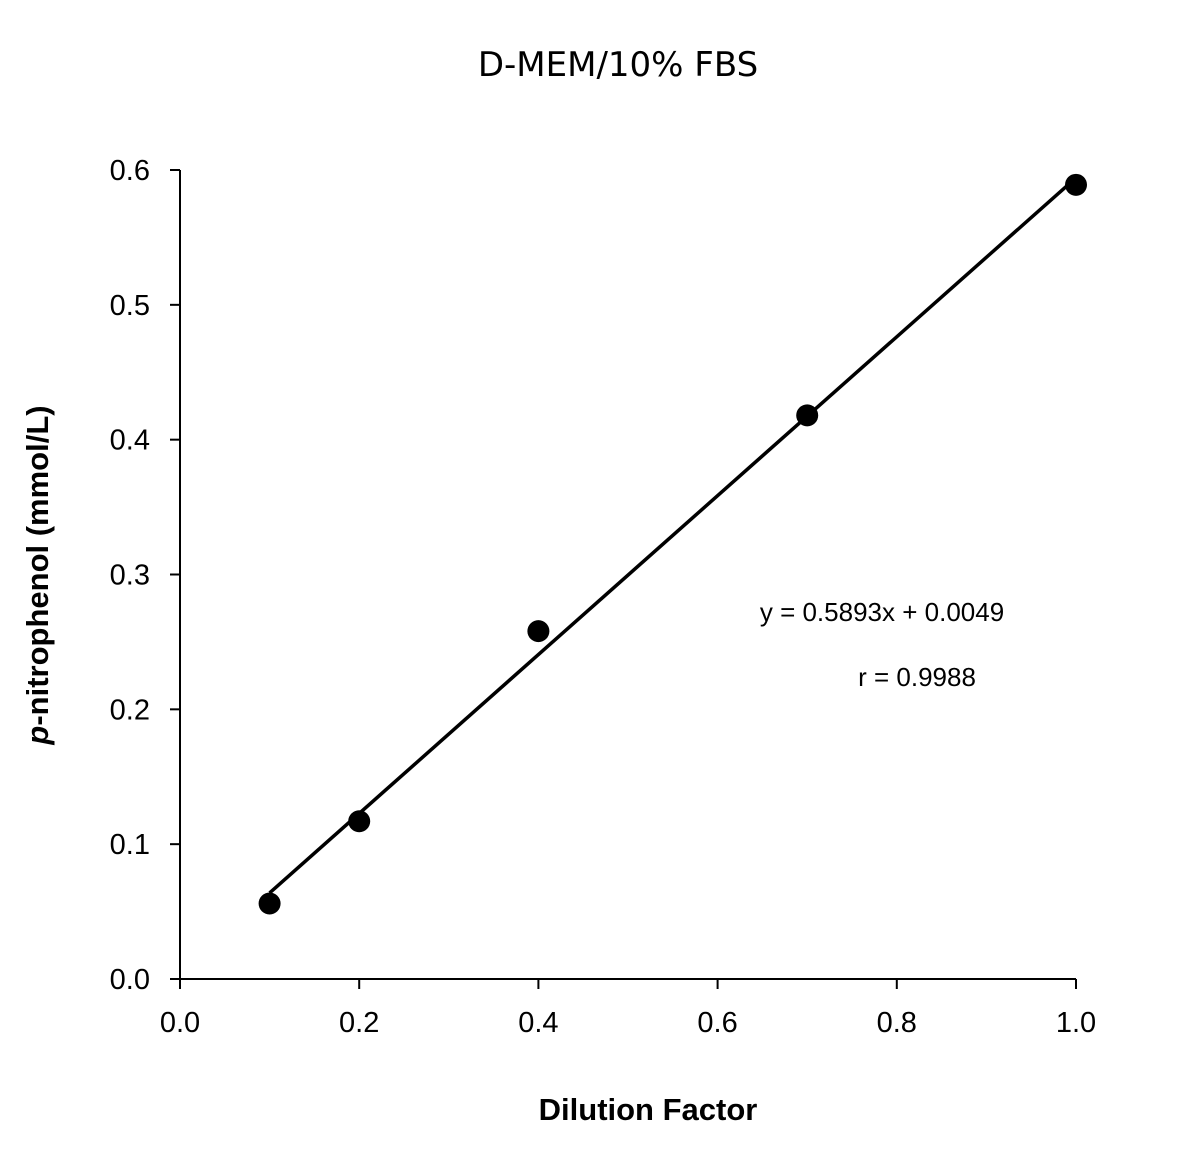 This screenshot has height=1150, width=1200. I want to click on y-tick-label: 0.0, so click(130, 980).